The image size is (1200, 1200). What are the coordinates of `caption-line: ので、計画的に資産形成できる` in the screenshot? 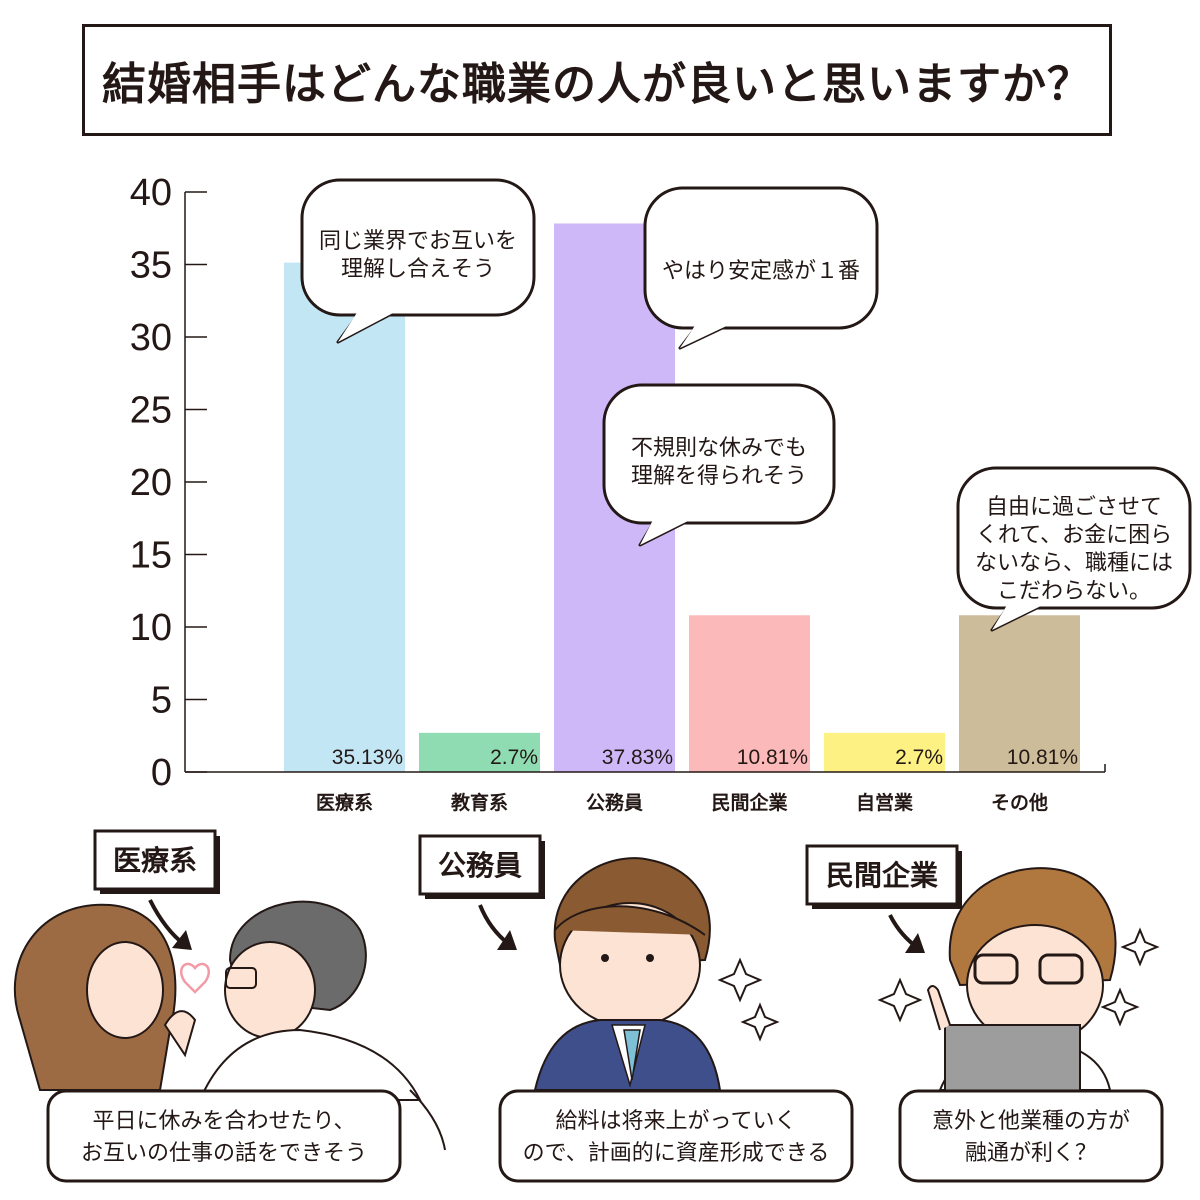 It's located at (676, 1153).